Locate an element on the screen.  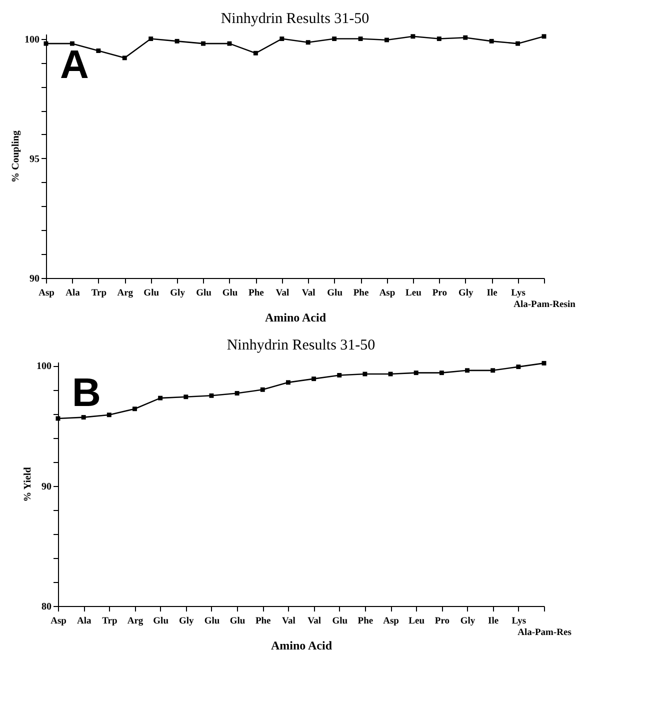
x-tick-label: Ala-Pam-Res is located at coordinates (545, 633).